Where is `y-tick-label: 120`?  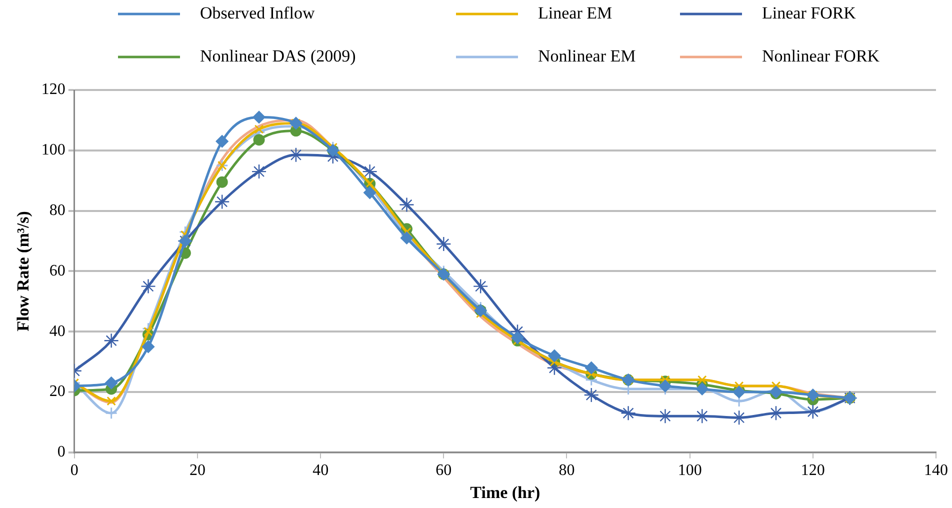
y-tick-label: 120 is located at coordinates (53, 89).